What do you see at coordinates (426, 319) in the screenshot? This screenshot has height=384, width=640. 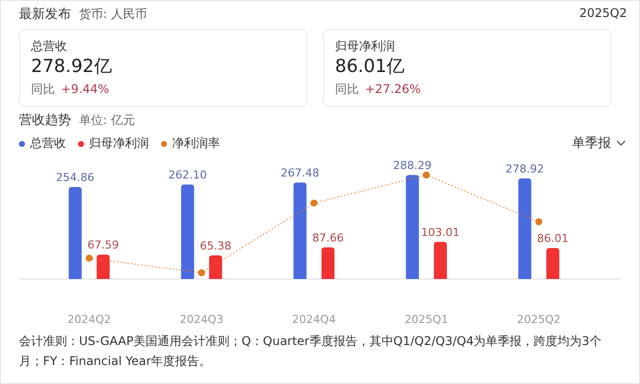 I see `x-tick-label: 2025Q1` at bounding box center [426, 319].